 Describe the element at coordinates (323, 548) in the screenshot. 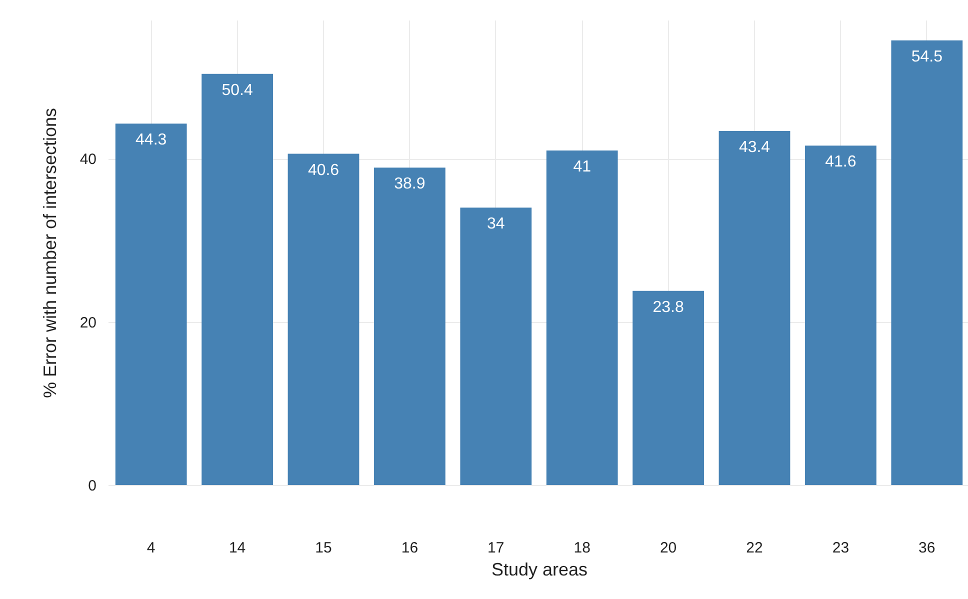

I see `x-tick-label: 15` at that location.